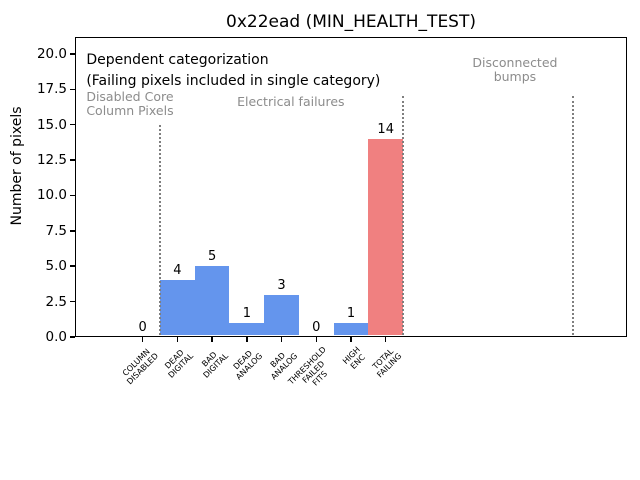 The height and width of the screenshot is (480, 640). What do you see at coordinates (56, 301) in the screenshot?
I see `y-tick-label: 2.5` at bounding box center [56, 301].